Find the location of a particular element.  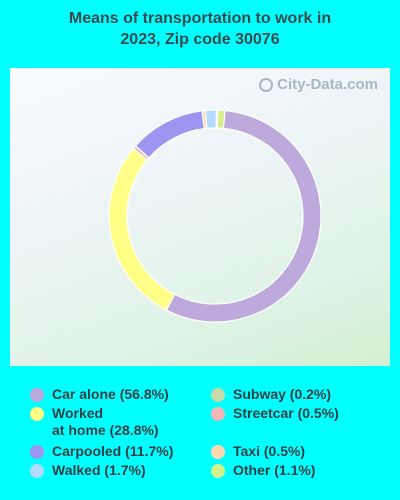

watermark: City-Data.com is located at coordinates (318, 84).